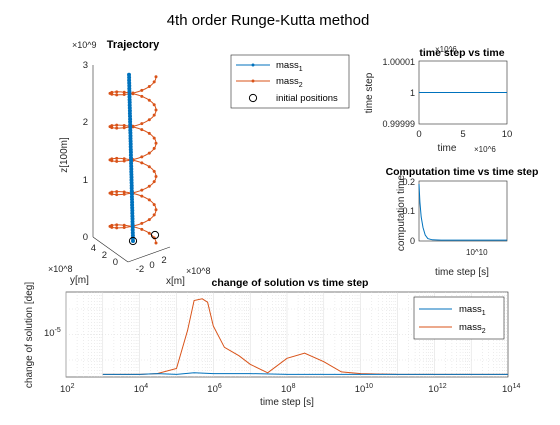 Image resolution: width=560 pixels, height=425 pixels. Describe the element at coordinates (93, 248) in the screenshot. I see `trajectory-y-tick: 4` at that location.